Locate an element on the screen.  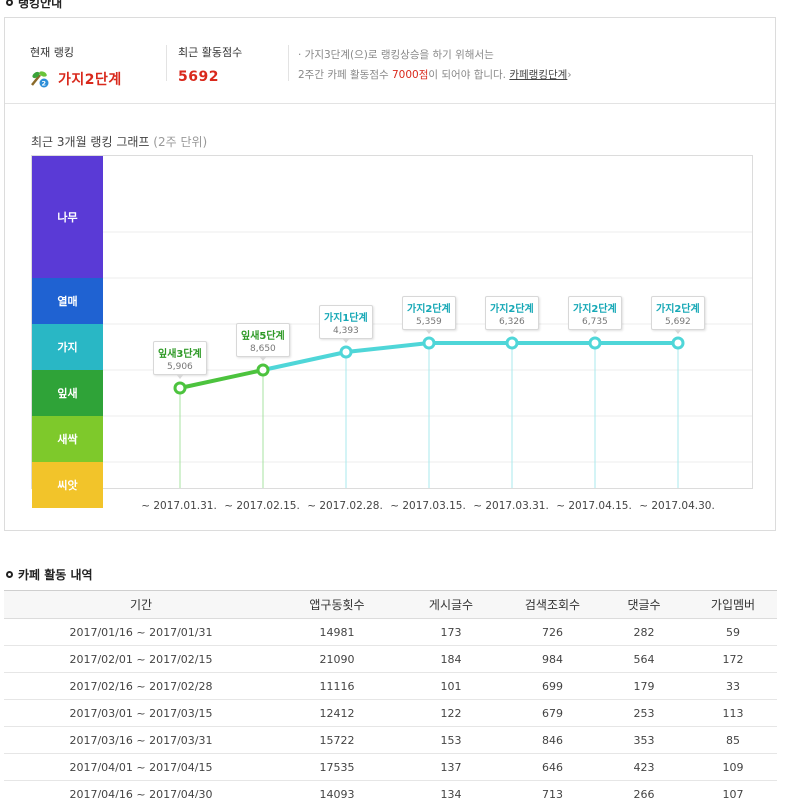
table-row: 2017/02/01 ~ 2017/02/15 21090 184 984 564 172 is located at coordinates (390, 659).